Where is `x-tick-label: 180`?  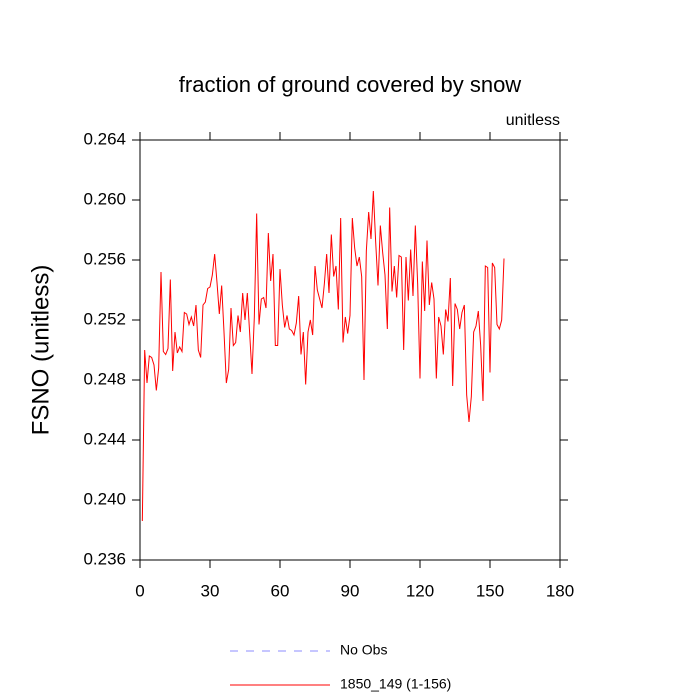 x-tick-label: 180 is located at coordinates (560, 590).